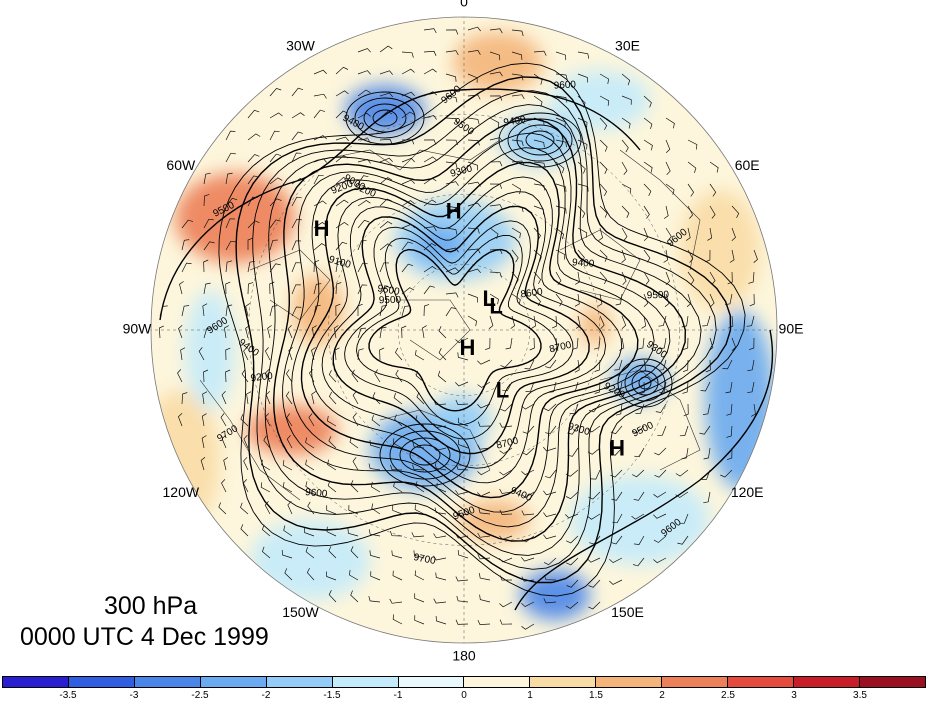 The height and width of the screenshot is (702, 928). What do you see at coordinates (300, 612) in the screenshot?
I see `longitude-label: 150W` at bounding box center [300, 612].